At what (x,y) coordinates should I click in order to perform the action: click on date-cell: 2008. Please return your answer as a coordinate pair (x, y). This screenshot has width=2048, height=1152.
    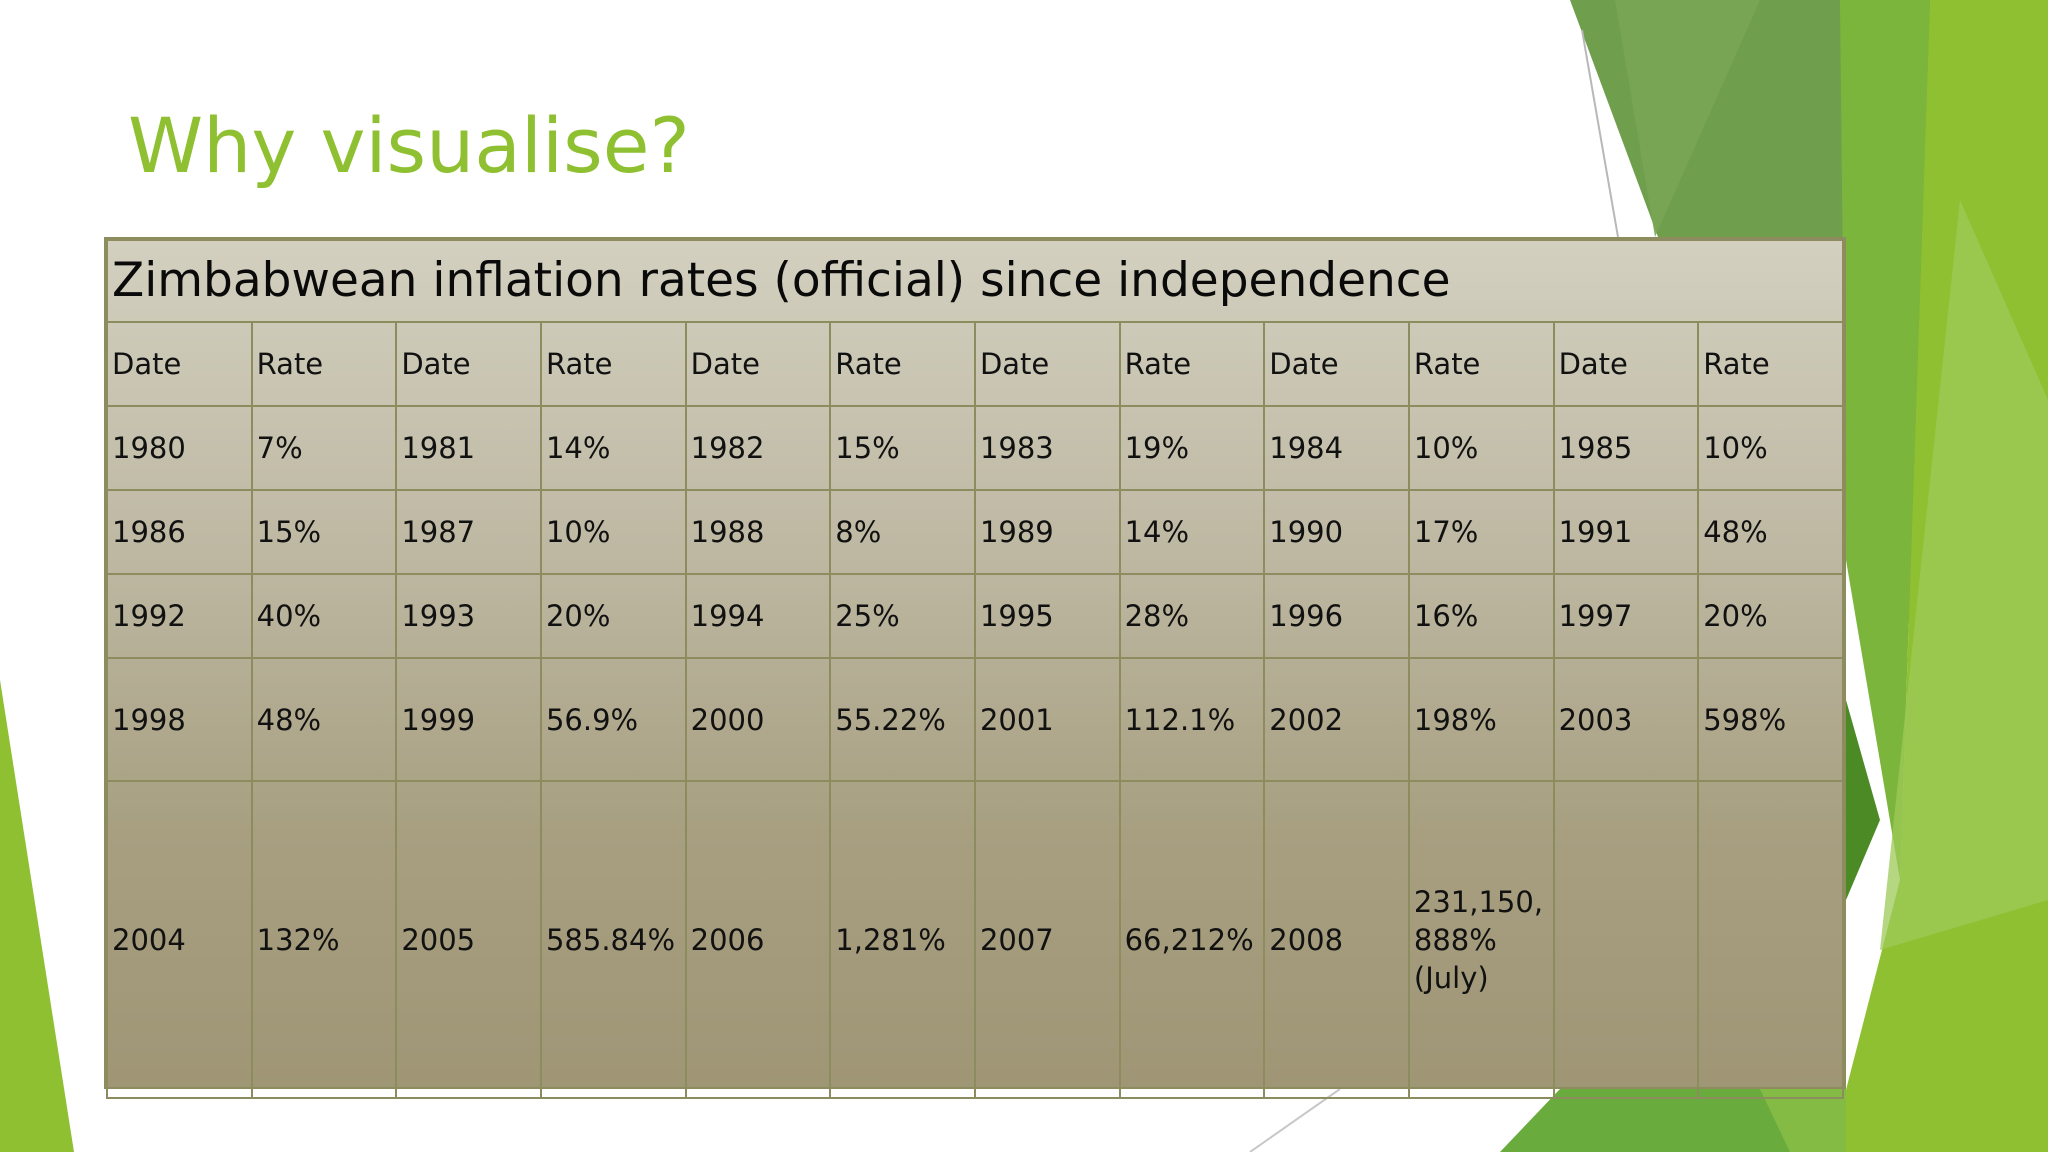
    Looking at the image, I should click on (1336, 939).